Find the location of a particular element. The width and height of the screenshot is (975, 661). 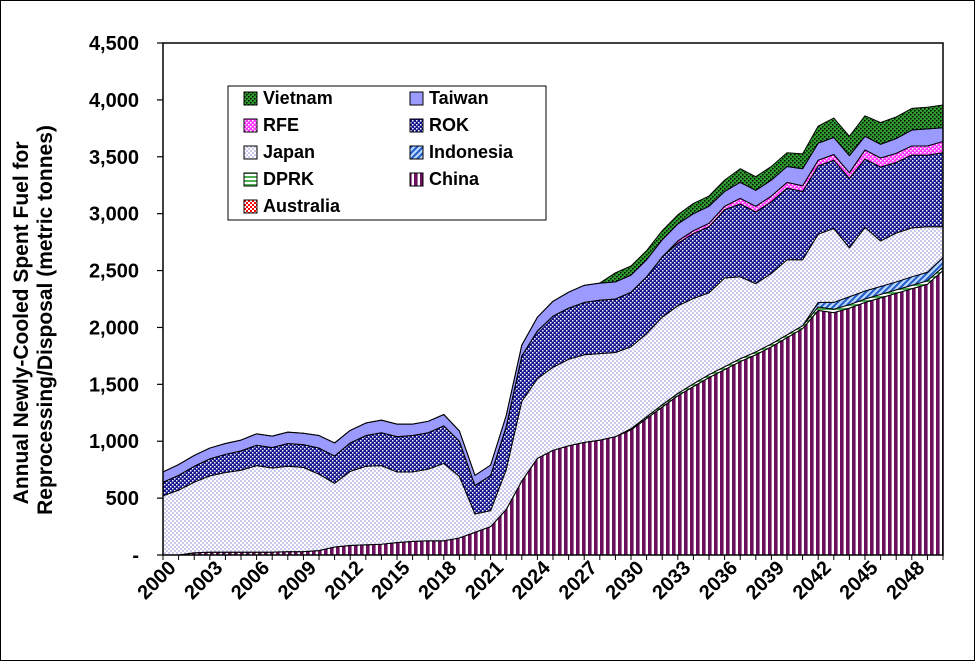

y-tick-label: 500 is located at coordinates (122, 499).